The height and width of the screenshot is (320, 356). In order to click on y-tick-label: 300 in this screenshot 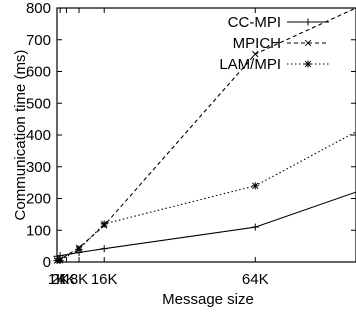, I will do `click(38, 167)`.